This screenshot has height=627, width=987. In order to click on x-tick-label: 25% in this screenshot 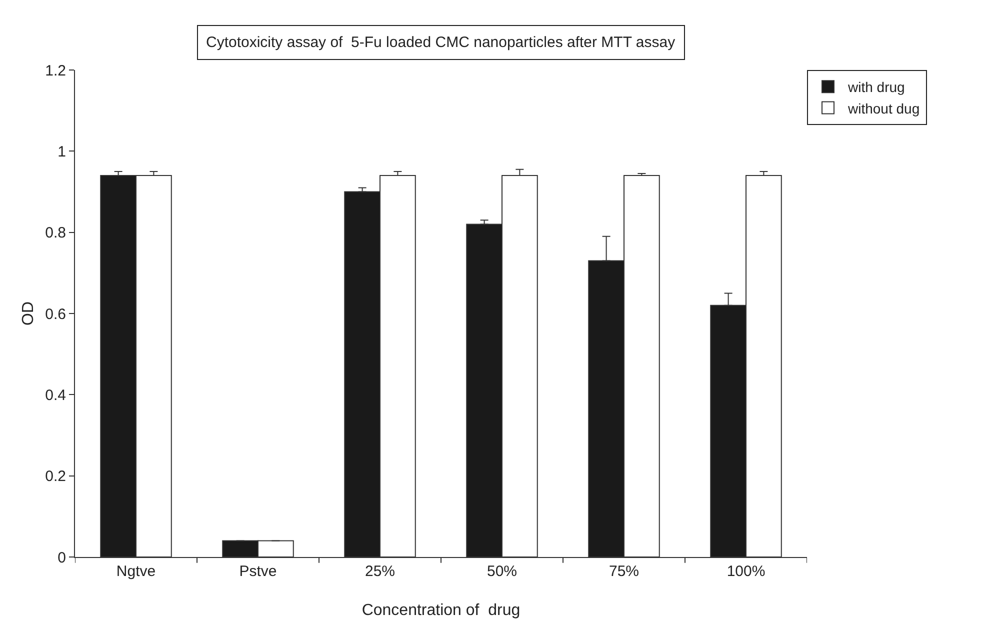, I will do `click(380, 571)`.